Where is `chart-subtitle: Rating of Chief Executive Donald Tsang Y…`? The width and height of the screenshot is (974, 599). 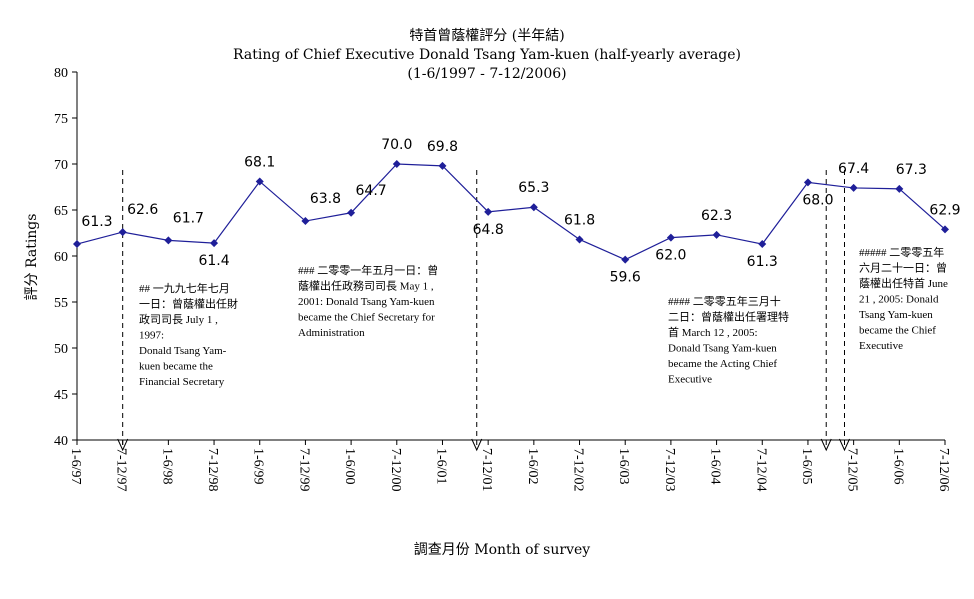 chart-subtitle: Rating of Chief Executive Donald Tsang Y… is located at coordinates (487, 55).